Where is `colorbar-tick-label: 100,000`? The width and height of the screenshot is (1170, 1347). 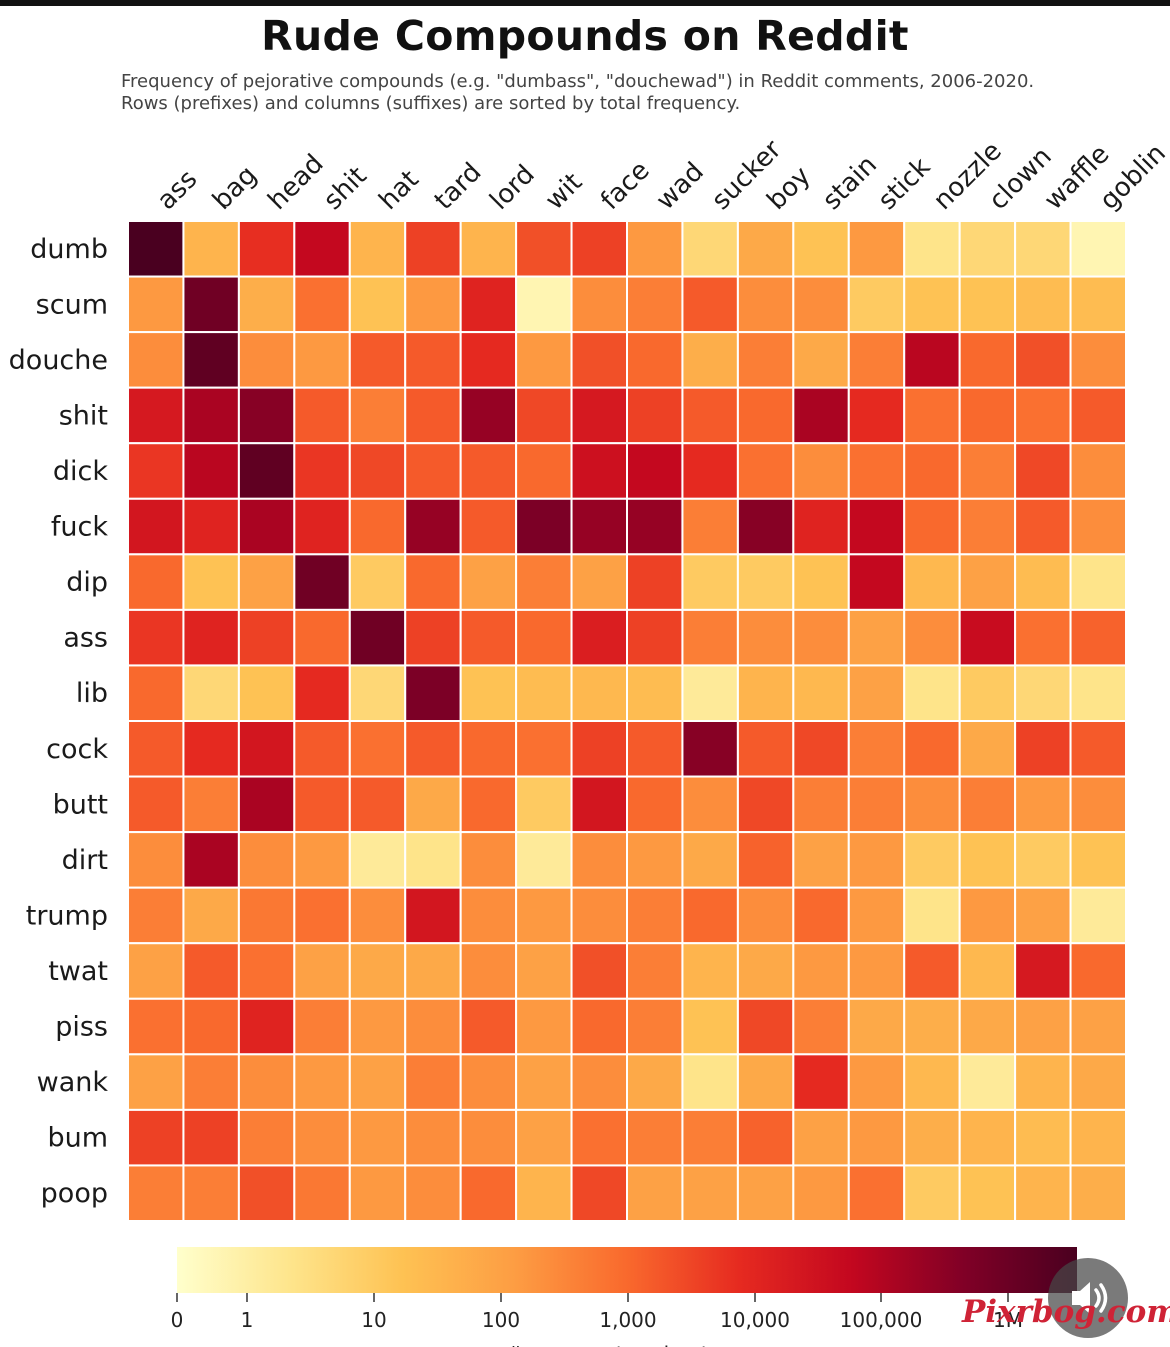 colorbar-tick-label: 100,000 is located at coordinates (881, 1320).